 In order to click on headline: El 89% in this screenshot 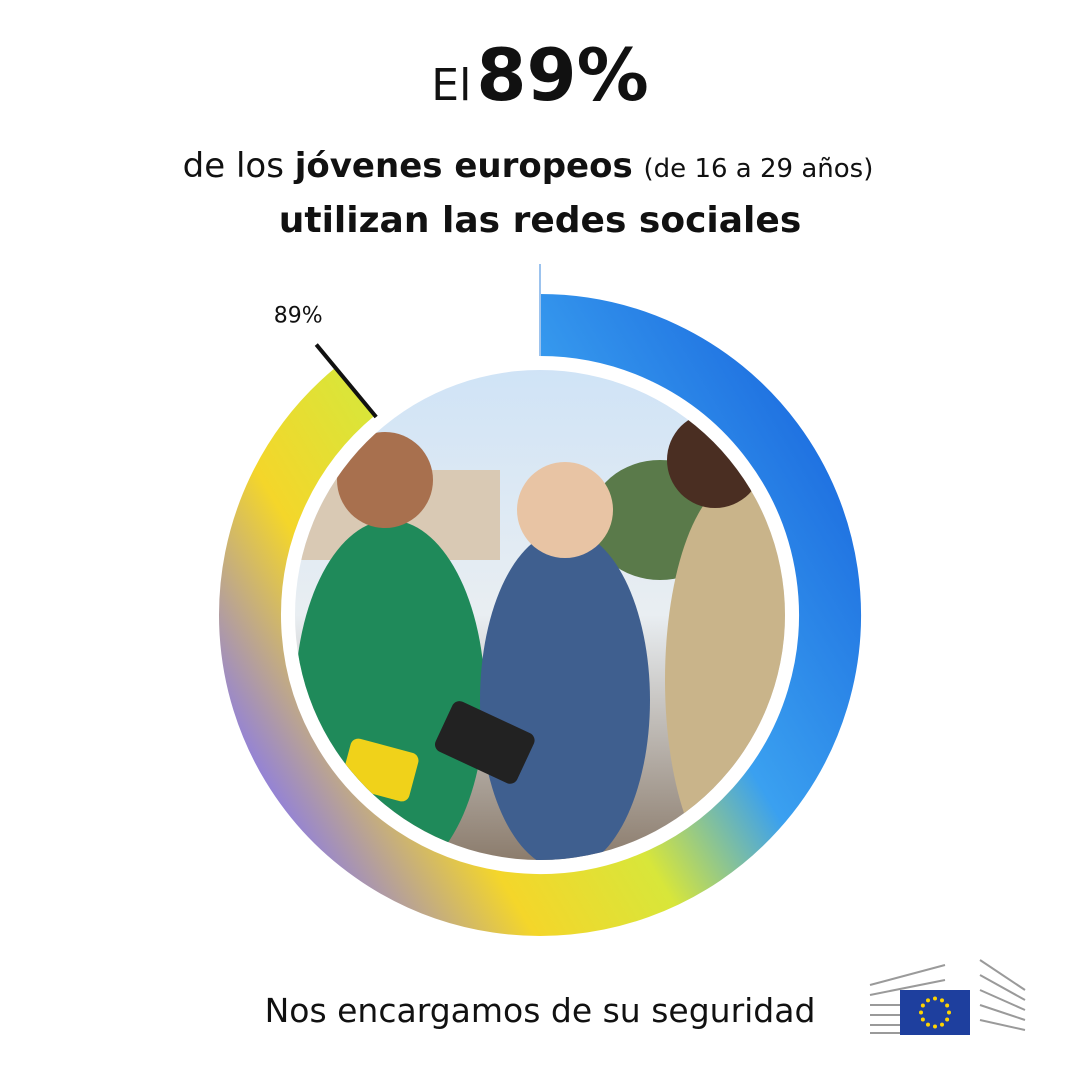, I will do `click(539, 75)`.